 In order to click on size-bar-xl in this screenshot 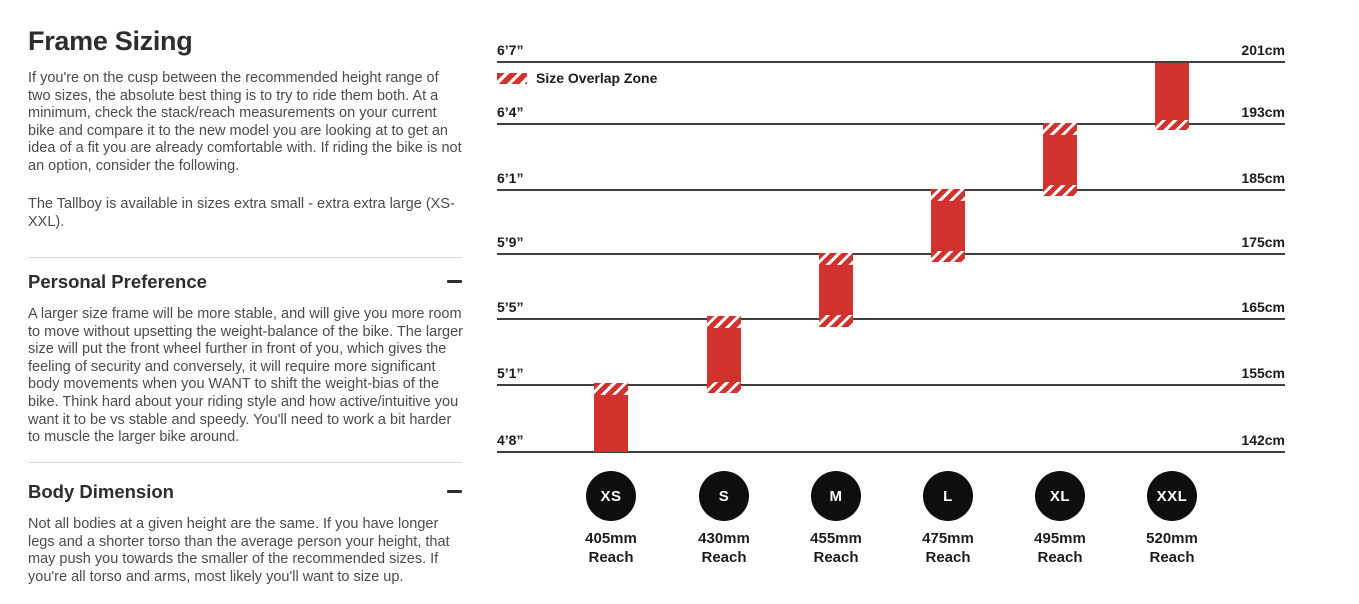, I will do `click(1060, 160)`.